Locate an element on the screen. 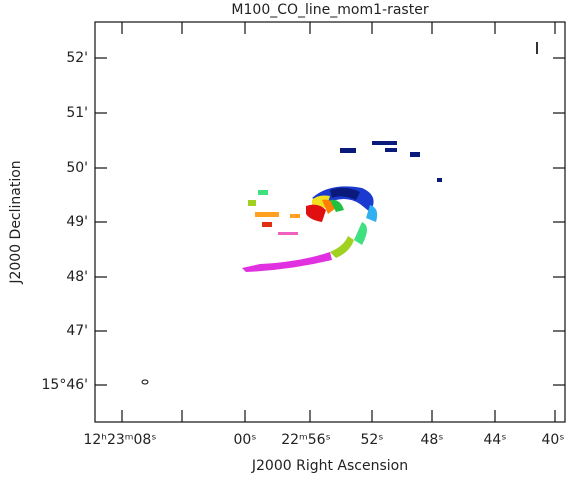 This screenshot has width=572, height=484. y-tick-label: 50' is located at coordinates (77, 168).